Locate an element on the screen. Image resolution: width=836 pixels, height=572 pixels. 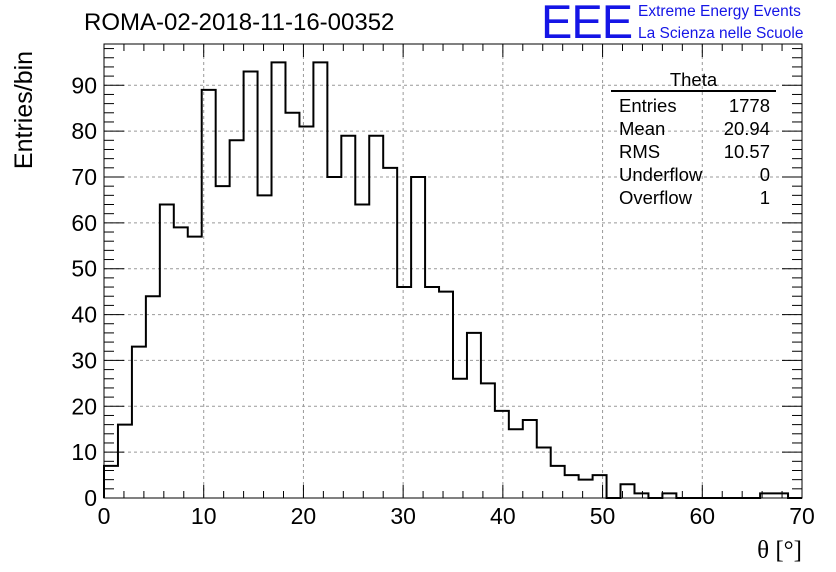
stats-value: 20.94 is located at coordinates (746, 128).